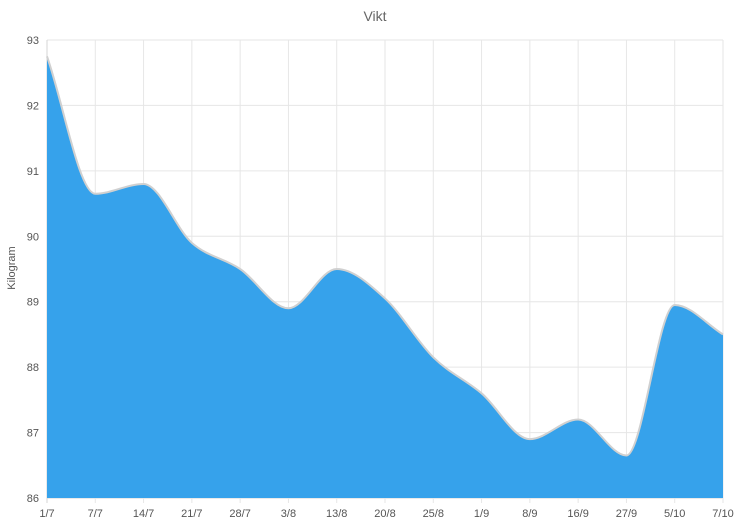  Describe the element at coordinates (33, 237) in the screenshot. I see `y-tick-label: 90` at that location.